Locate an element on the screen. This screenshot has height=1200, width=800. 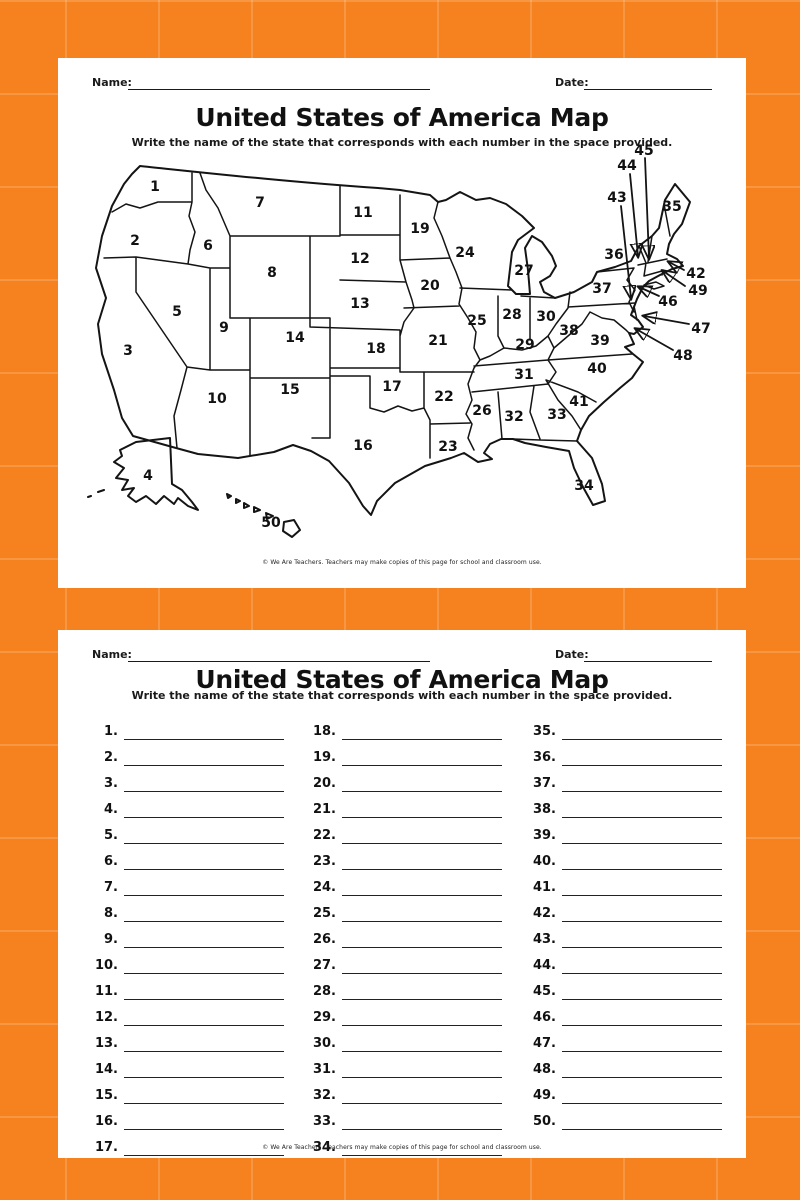
name-blank-line is located at coordinates (279, 661).